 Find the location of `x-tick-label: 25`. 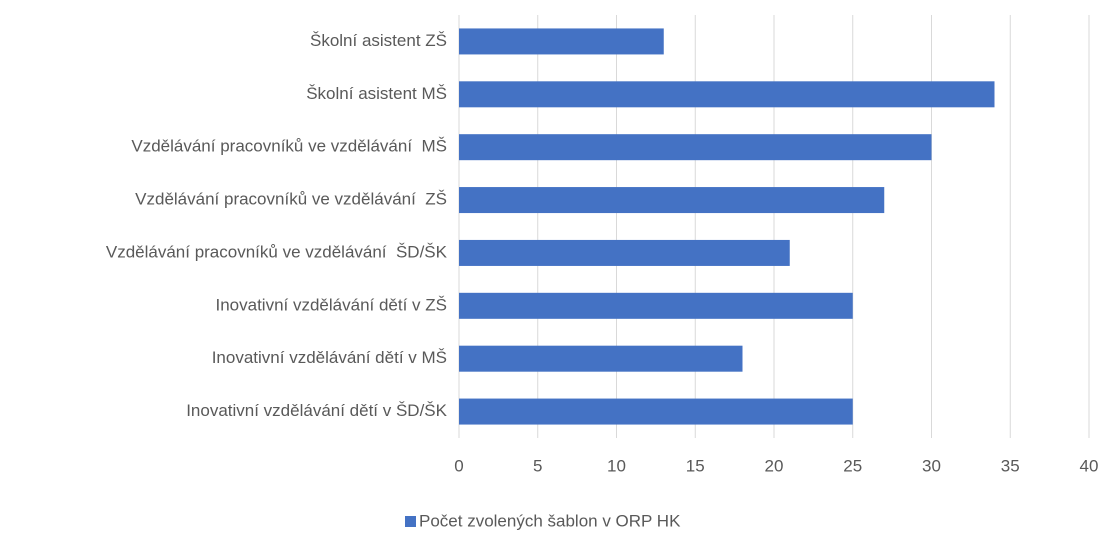

x-tick-label: 25 is located at coordinates (852, 465).